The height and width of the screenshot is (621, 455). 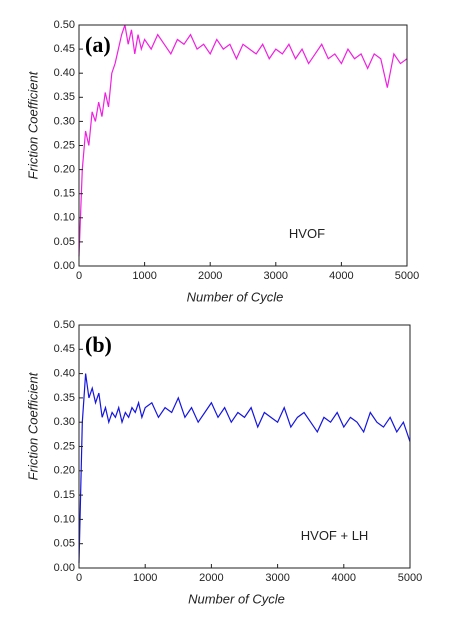 What do you see at coordinates (98, 44) in the screenshot?
I see `panel-annotation: (a)` at bounding box center [98, 44].